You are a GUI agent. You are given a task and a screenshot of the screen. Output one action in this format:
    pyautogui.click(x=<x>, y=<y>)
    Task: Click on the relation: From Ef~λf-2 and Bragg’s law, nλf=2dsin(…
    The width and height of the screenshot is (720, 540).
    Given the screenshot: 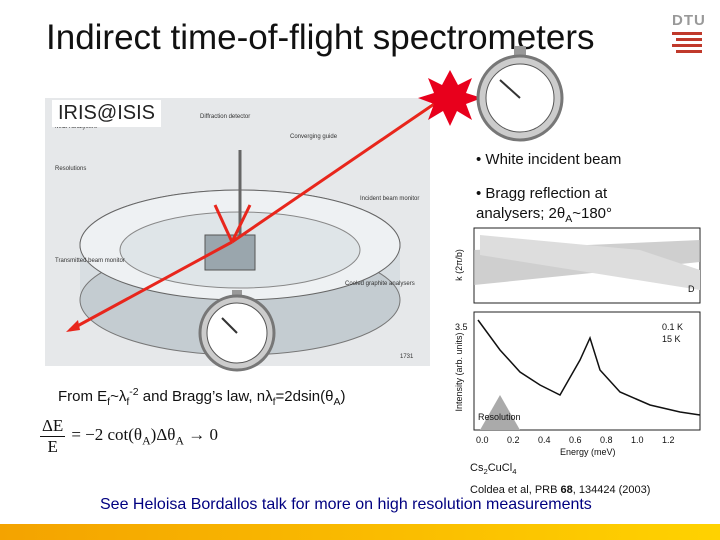 What is the action you would take?
    pyautogui.click(x=202, y=397)
    